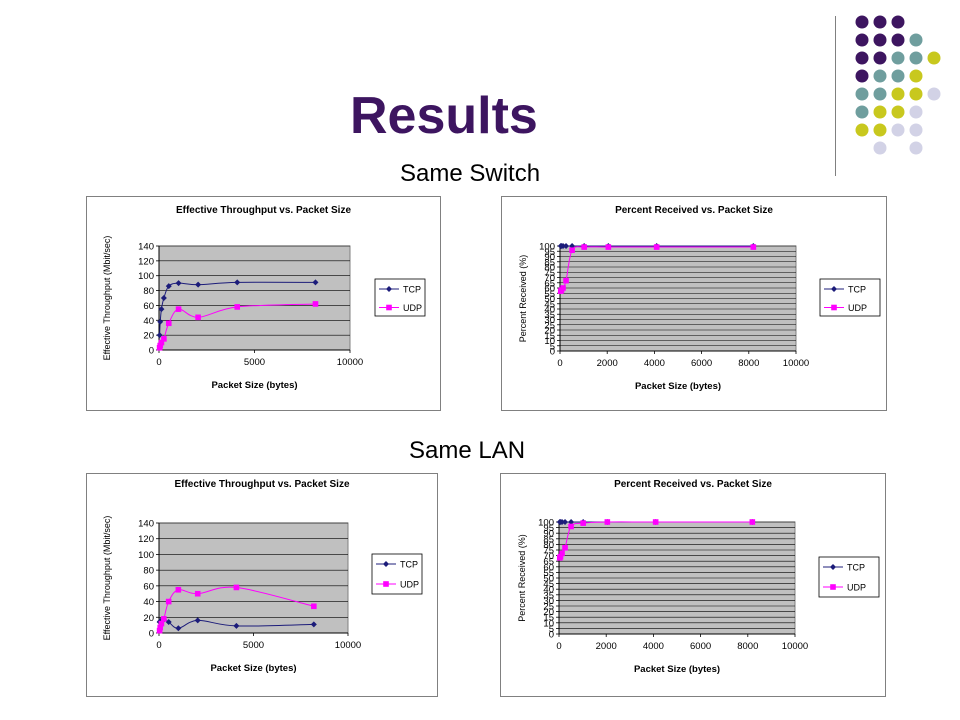 The image size is (960, 720). What do you see at coordinates (835, 96) in the screenshot?
I see `decorative-divider-line` at bounding box center [835, 96].